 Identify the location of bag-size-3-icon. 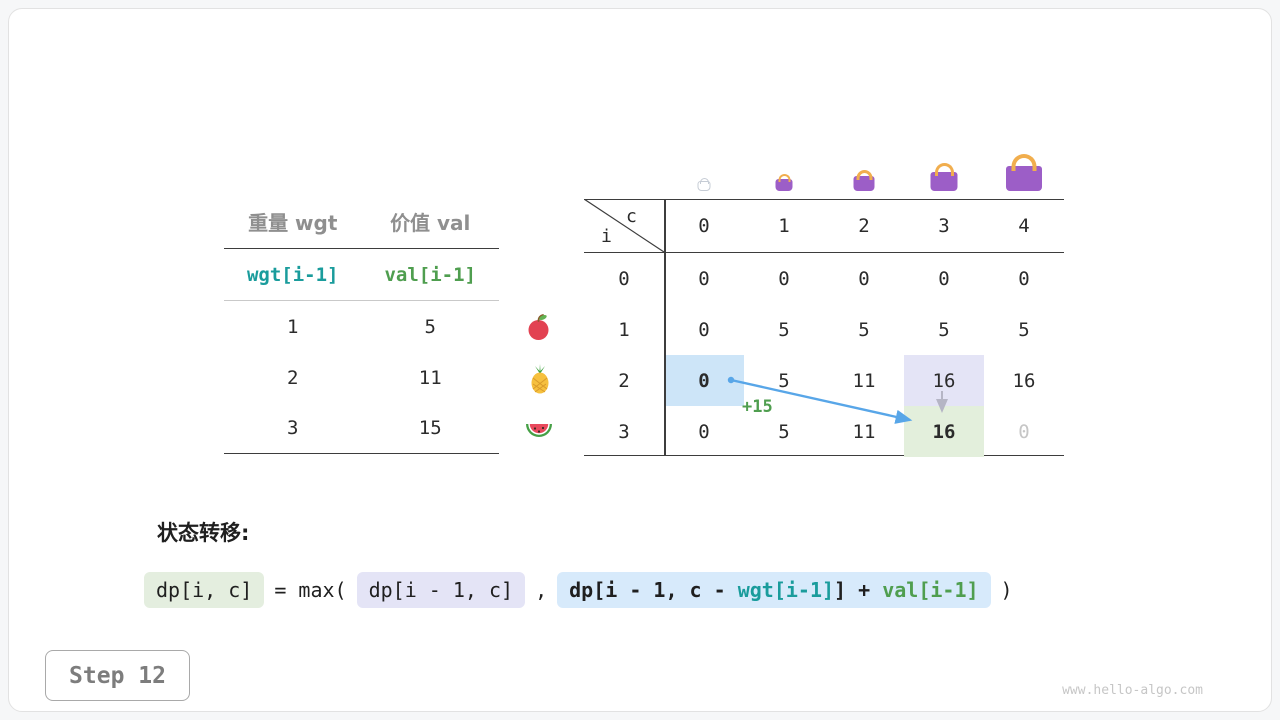
(944, 181).